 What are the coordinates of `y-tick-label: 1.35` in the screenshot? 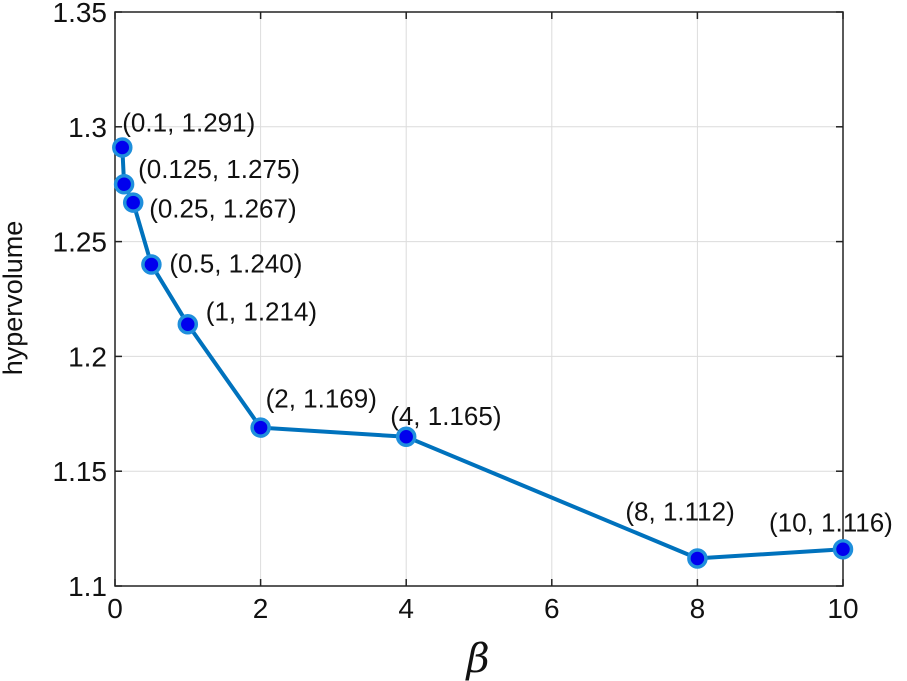 It's located at (80, 14).